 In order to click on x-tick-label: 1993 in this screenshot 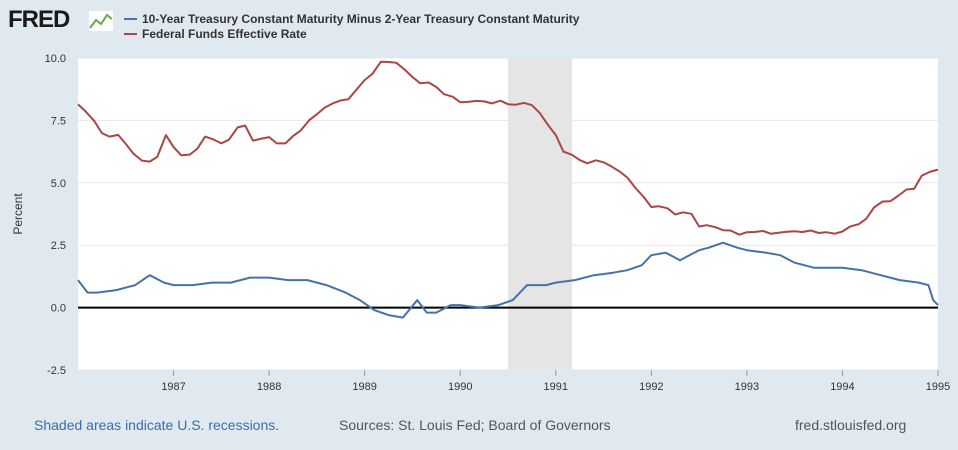, I will do `click(747, 387)`.